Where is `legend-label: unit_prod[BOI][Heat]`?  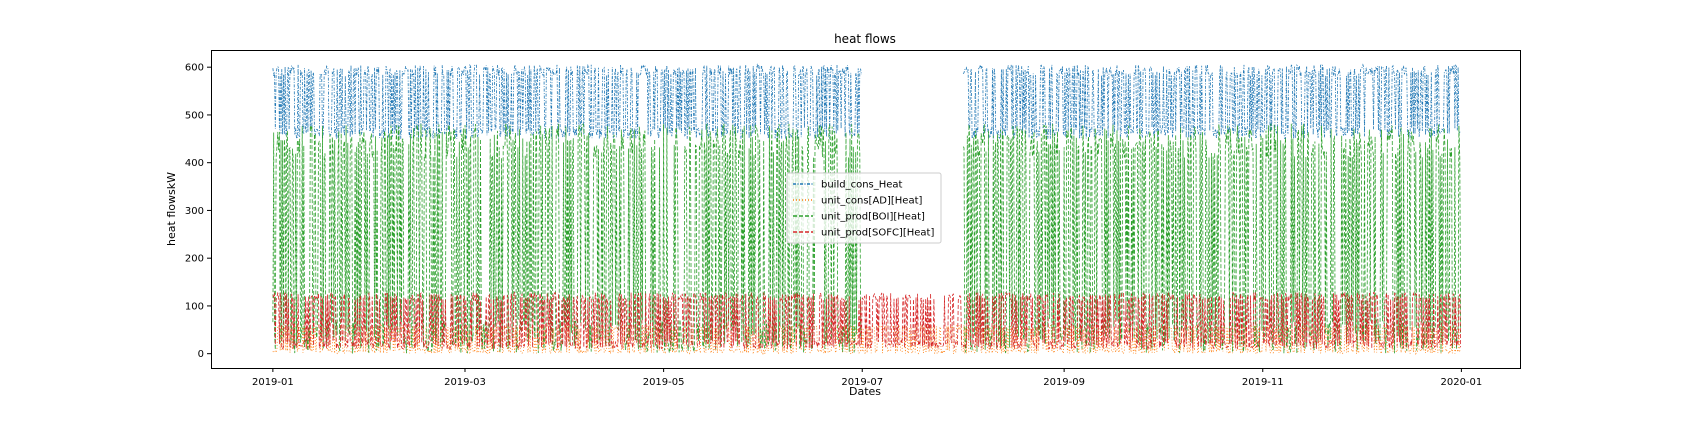
legend-label: unit_prod[BOI][Heat] is located at coordinates (873, 217).